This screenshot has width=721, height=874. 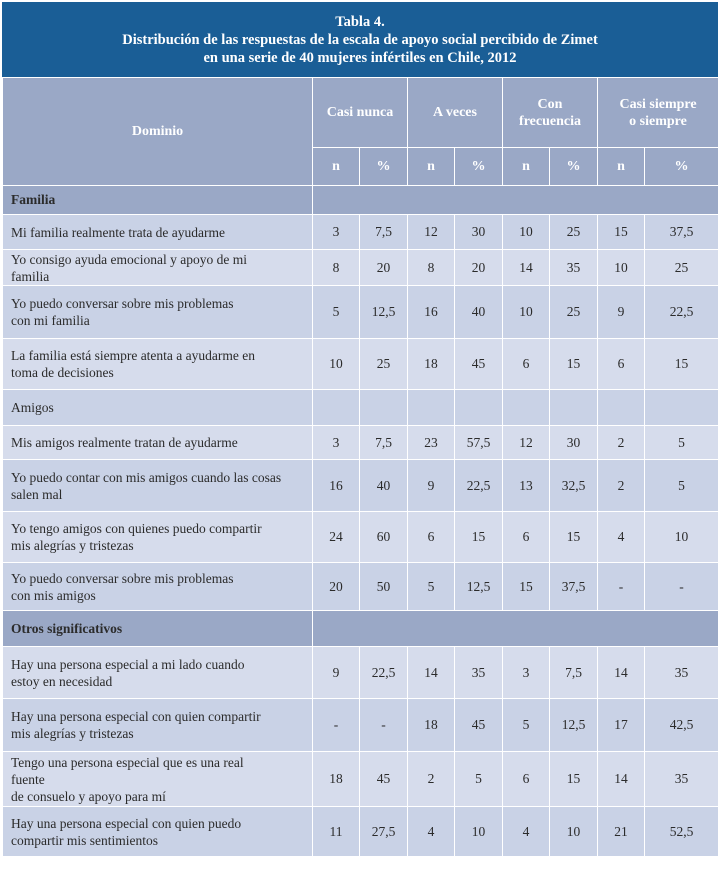 I want to click on header-group-label-line: Casi nunca, so click(x=360, y=112).